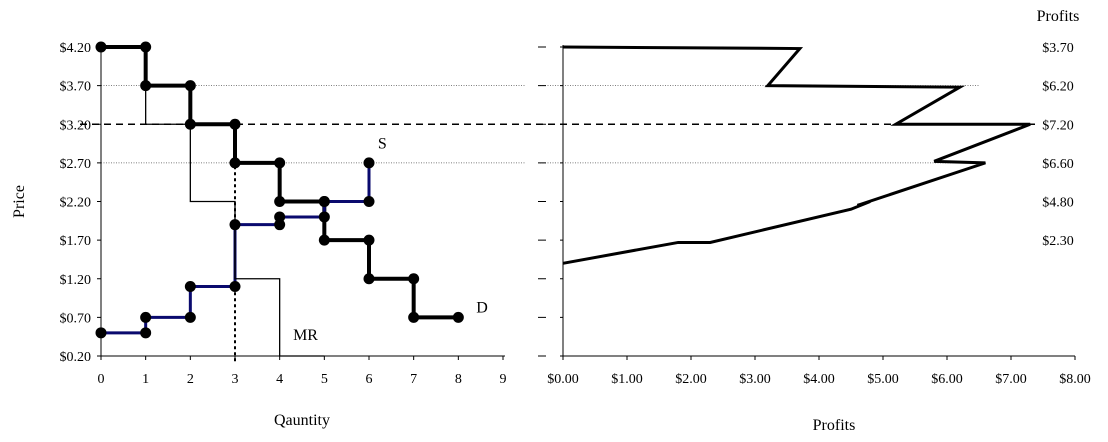  What do you see at coordinates (691, 379) in the screenshot?
I see `x-tick-label: $2.00` at bounding box center [691, 379].